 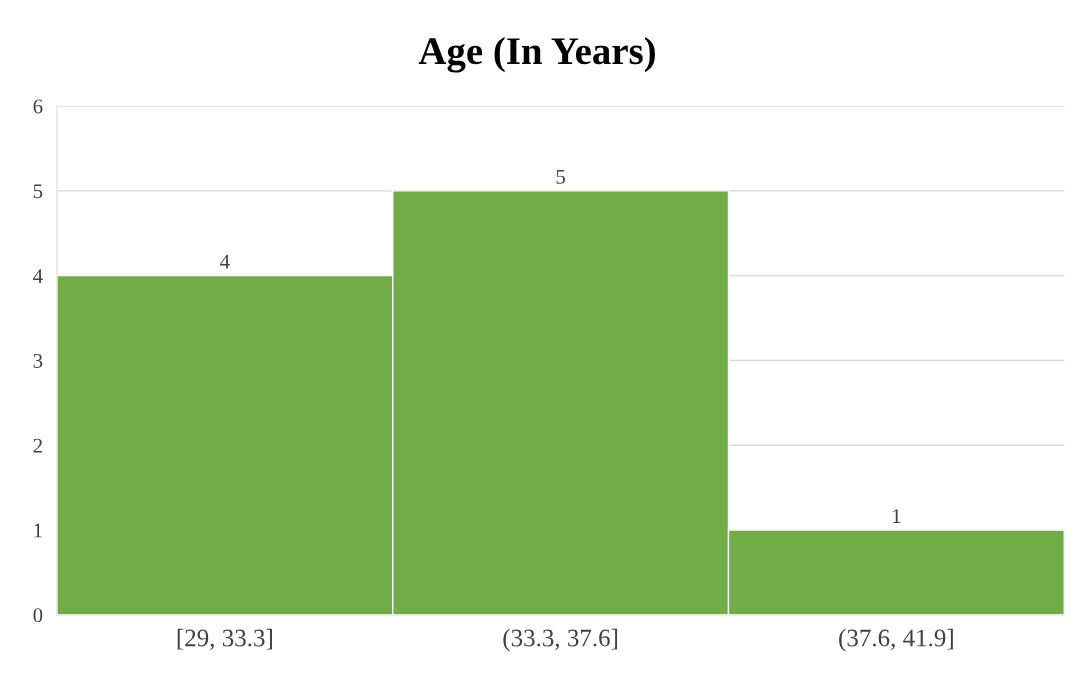 I want to click on y-tick-label: 5, so click(x=38, y=191).